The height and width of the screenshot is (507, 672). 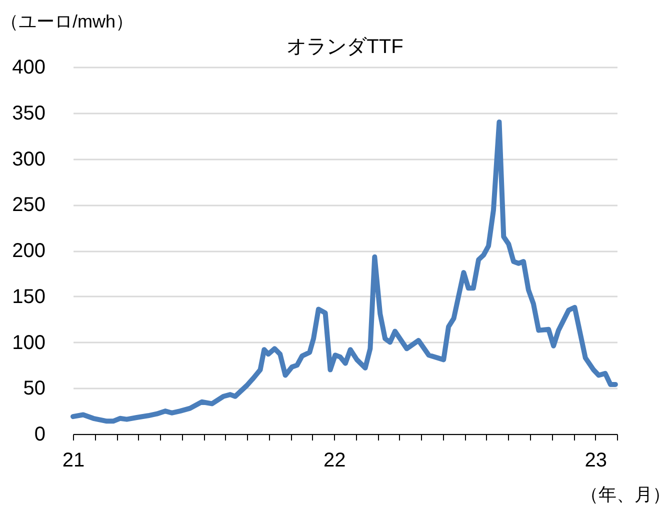 What do you see at coordinates (29, 113) in the screenshot?
I see `y-tick-label: 350` at bounding box center [29, 113].